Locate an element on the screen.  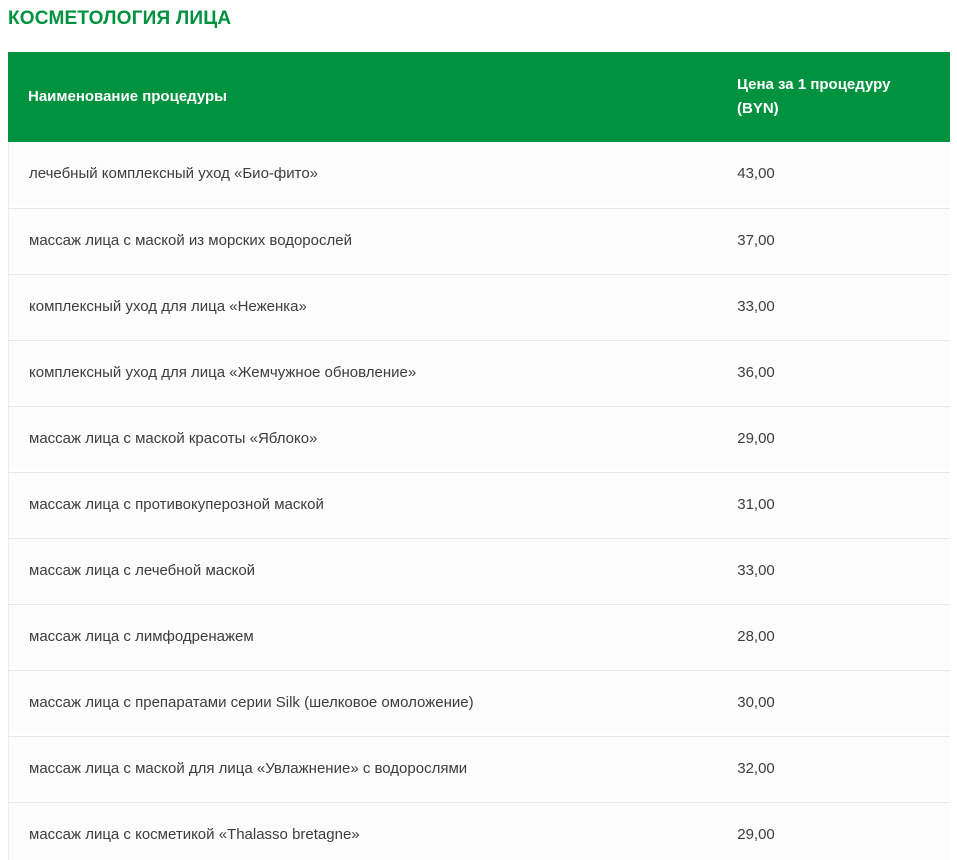
header-price: Цена за 1 процедуру (BYN) is located at coordinates (843, 97).